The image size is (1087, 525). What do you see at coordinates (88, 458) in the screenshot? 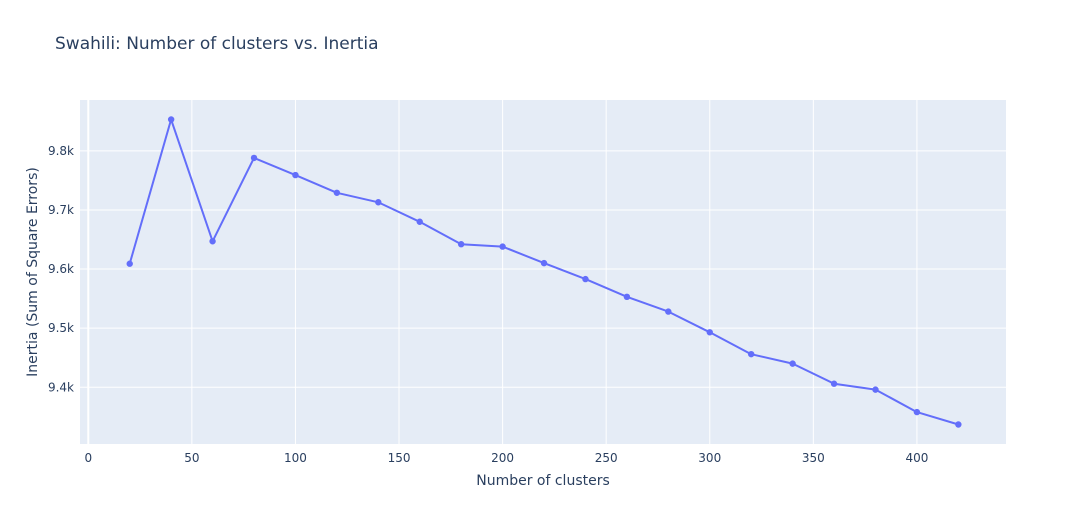
I see `x-tick-label: 0` at bounding box center [88, 458].